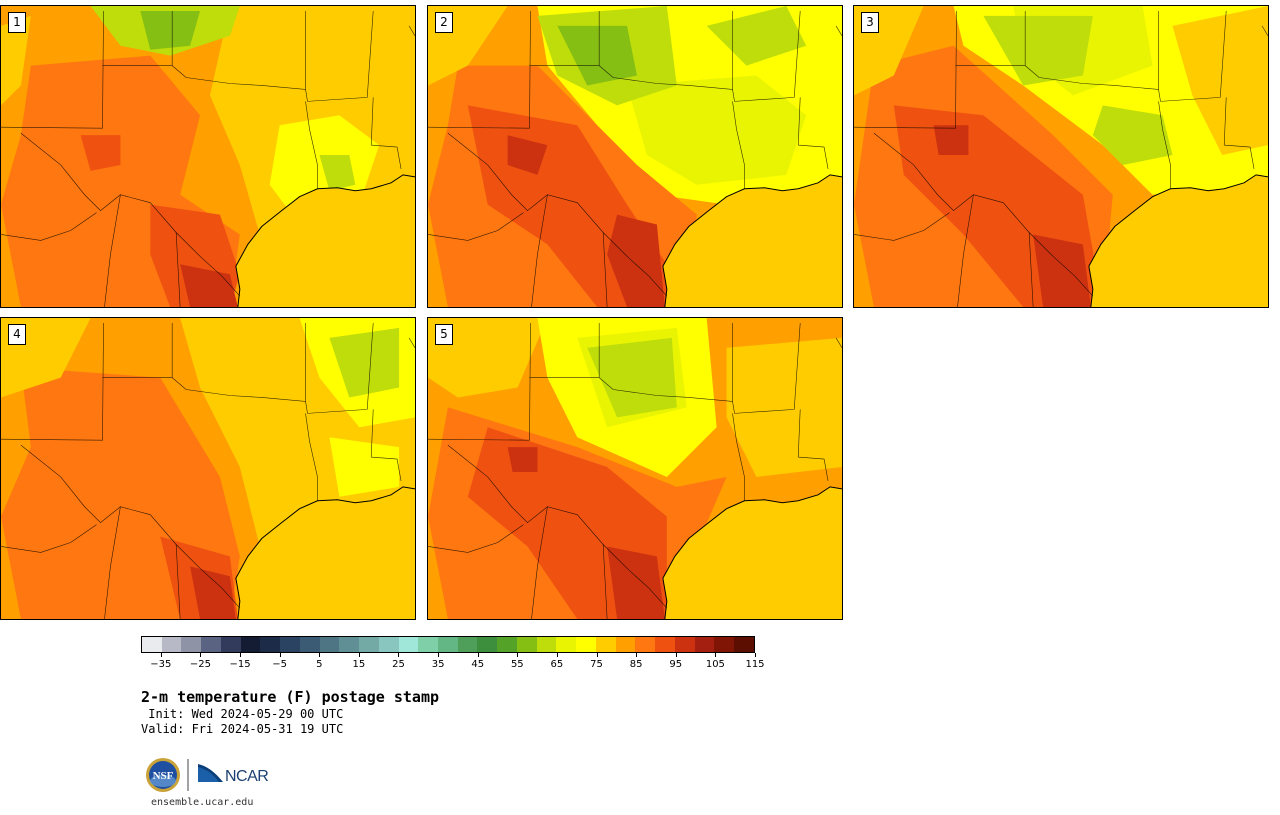 The height and width of the screenshot is (815, 1280). What do you see at coordinates (17, 334) in the screenshot?
I see `member-number-label: 4` at bounding box center [17, 334].